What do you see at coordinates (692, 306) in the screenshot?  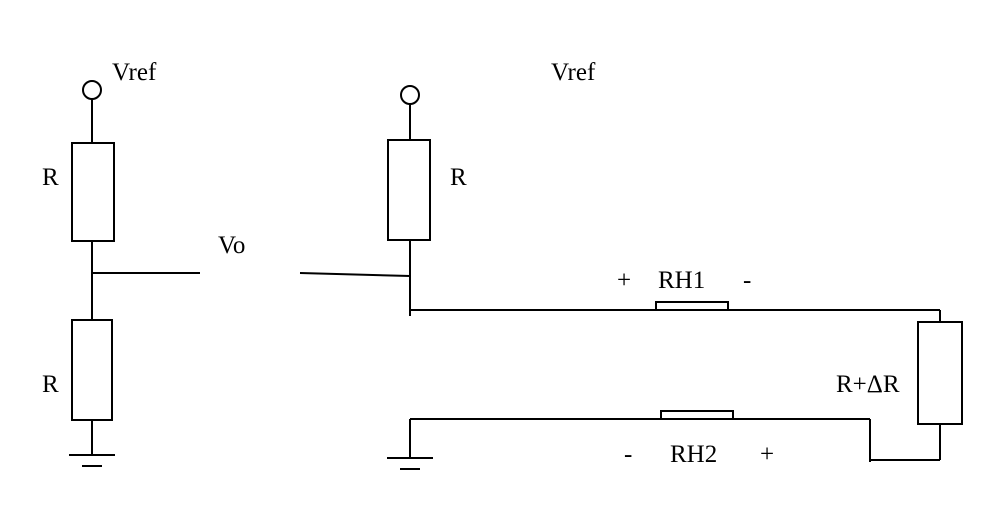 I see `rh1-resistor` at bounding box center [692, 306].